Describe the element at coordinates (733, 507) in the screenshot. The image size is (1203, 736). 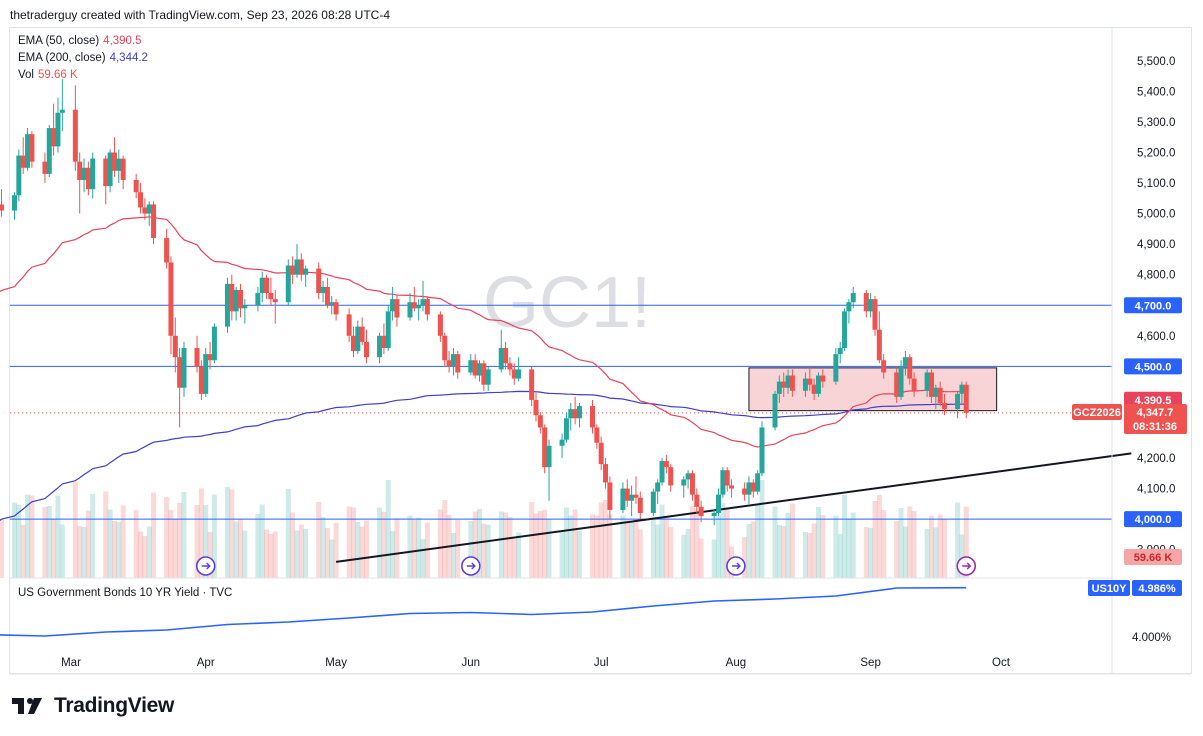
I see `trend-line` at that location.